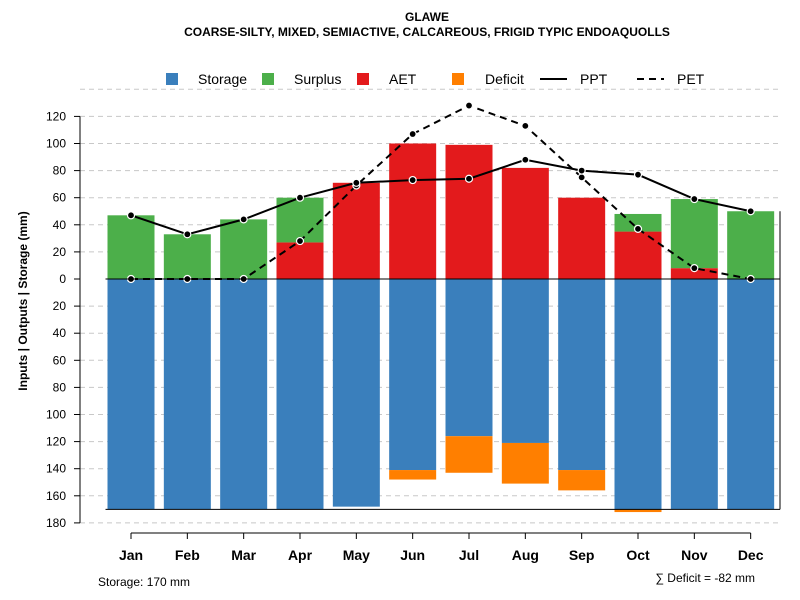 This screenshot has height=600, width=800. Describe the element at coordinates (62, 279) in the screenshot. I see `y-tick-label: 0` at that location.